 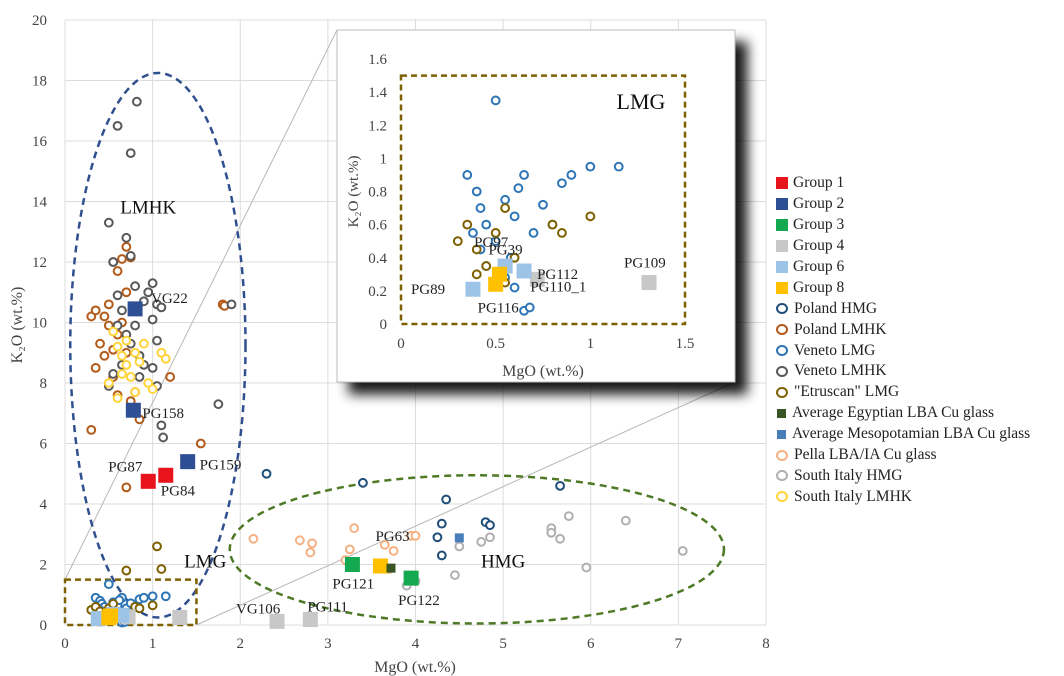 I want to click on main-y-axis-label: K₂O (wt.%), so click(x=17, y=325).